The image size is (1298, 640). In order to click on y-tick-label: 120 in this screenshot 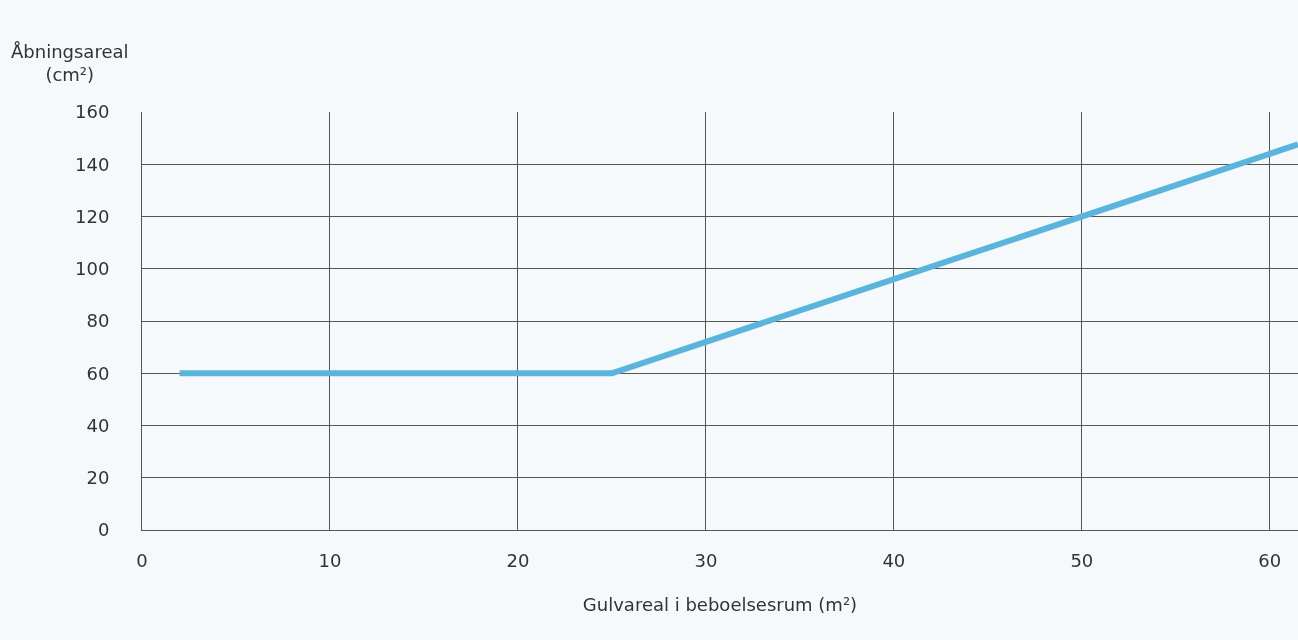, I will do `click(92, 216)`.